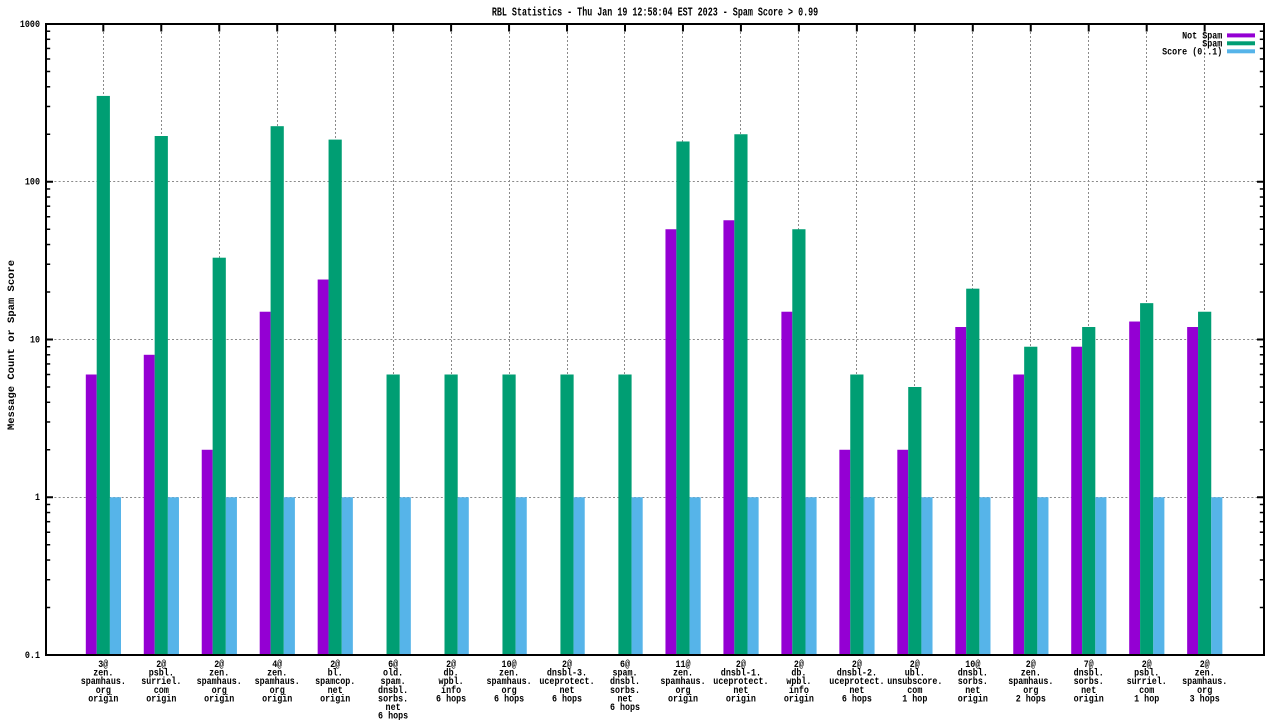 This screenshot has height=720, width=1280. I want to click on svg-text: 10, so click(35, 340).